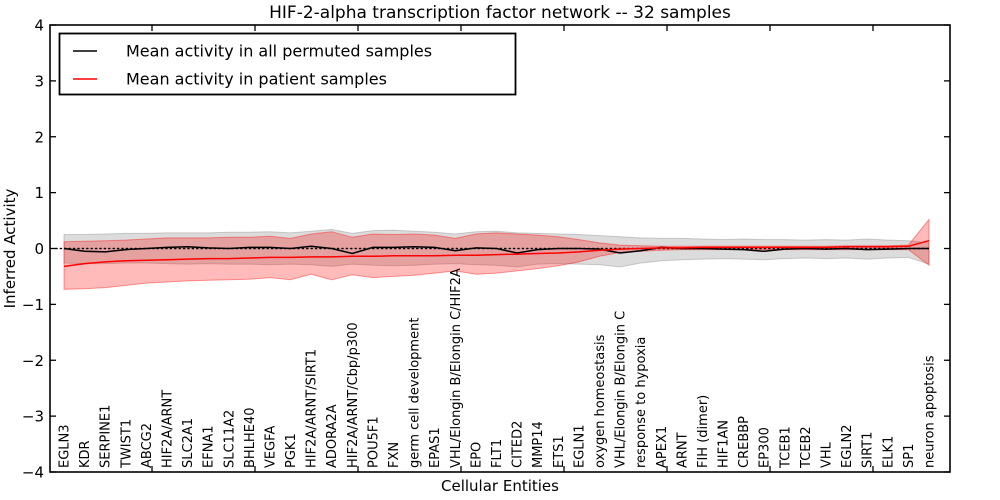 Image resolution: width=1000 pixels, height=500 pixels. Describe the element at coordinates (353, 395) in the screenshot. I see `category-label: HIF2A/ARNT/Cbp/p300` at that location.